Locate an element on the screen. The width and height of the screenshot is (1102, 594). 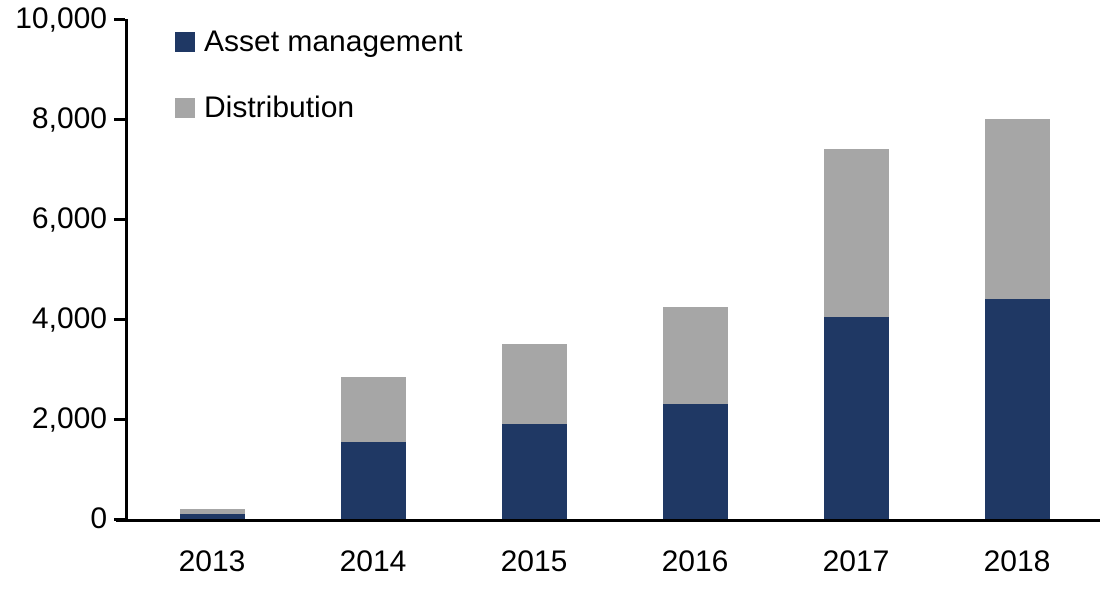
x-axis-label-2018: 2018 is located at coordinates (1017, 561).